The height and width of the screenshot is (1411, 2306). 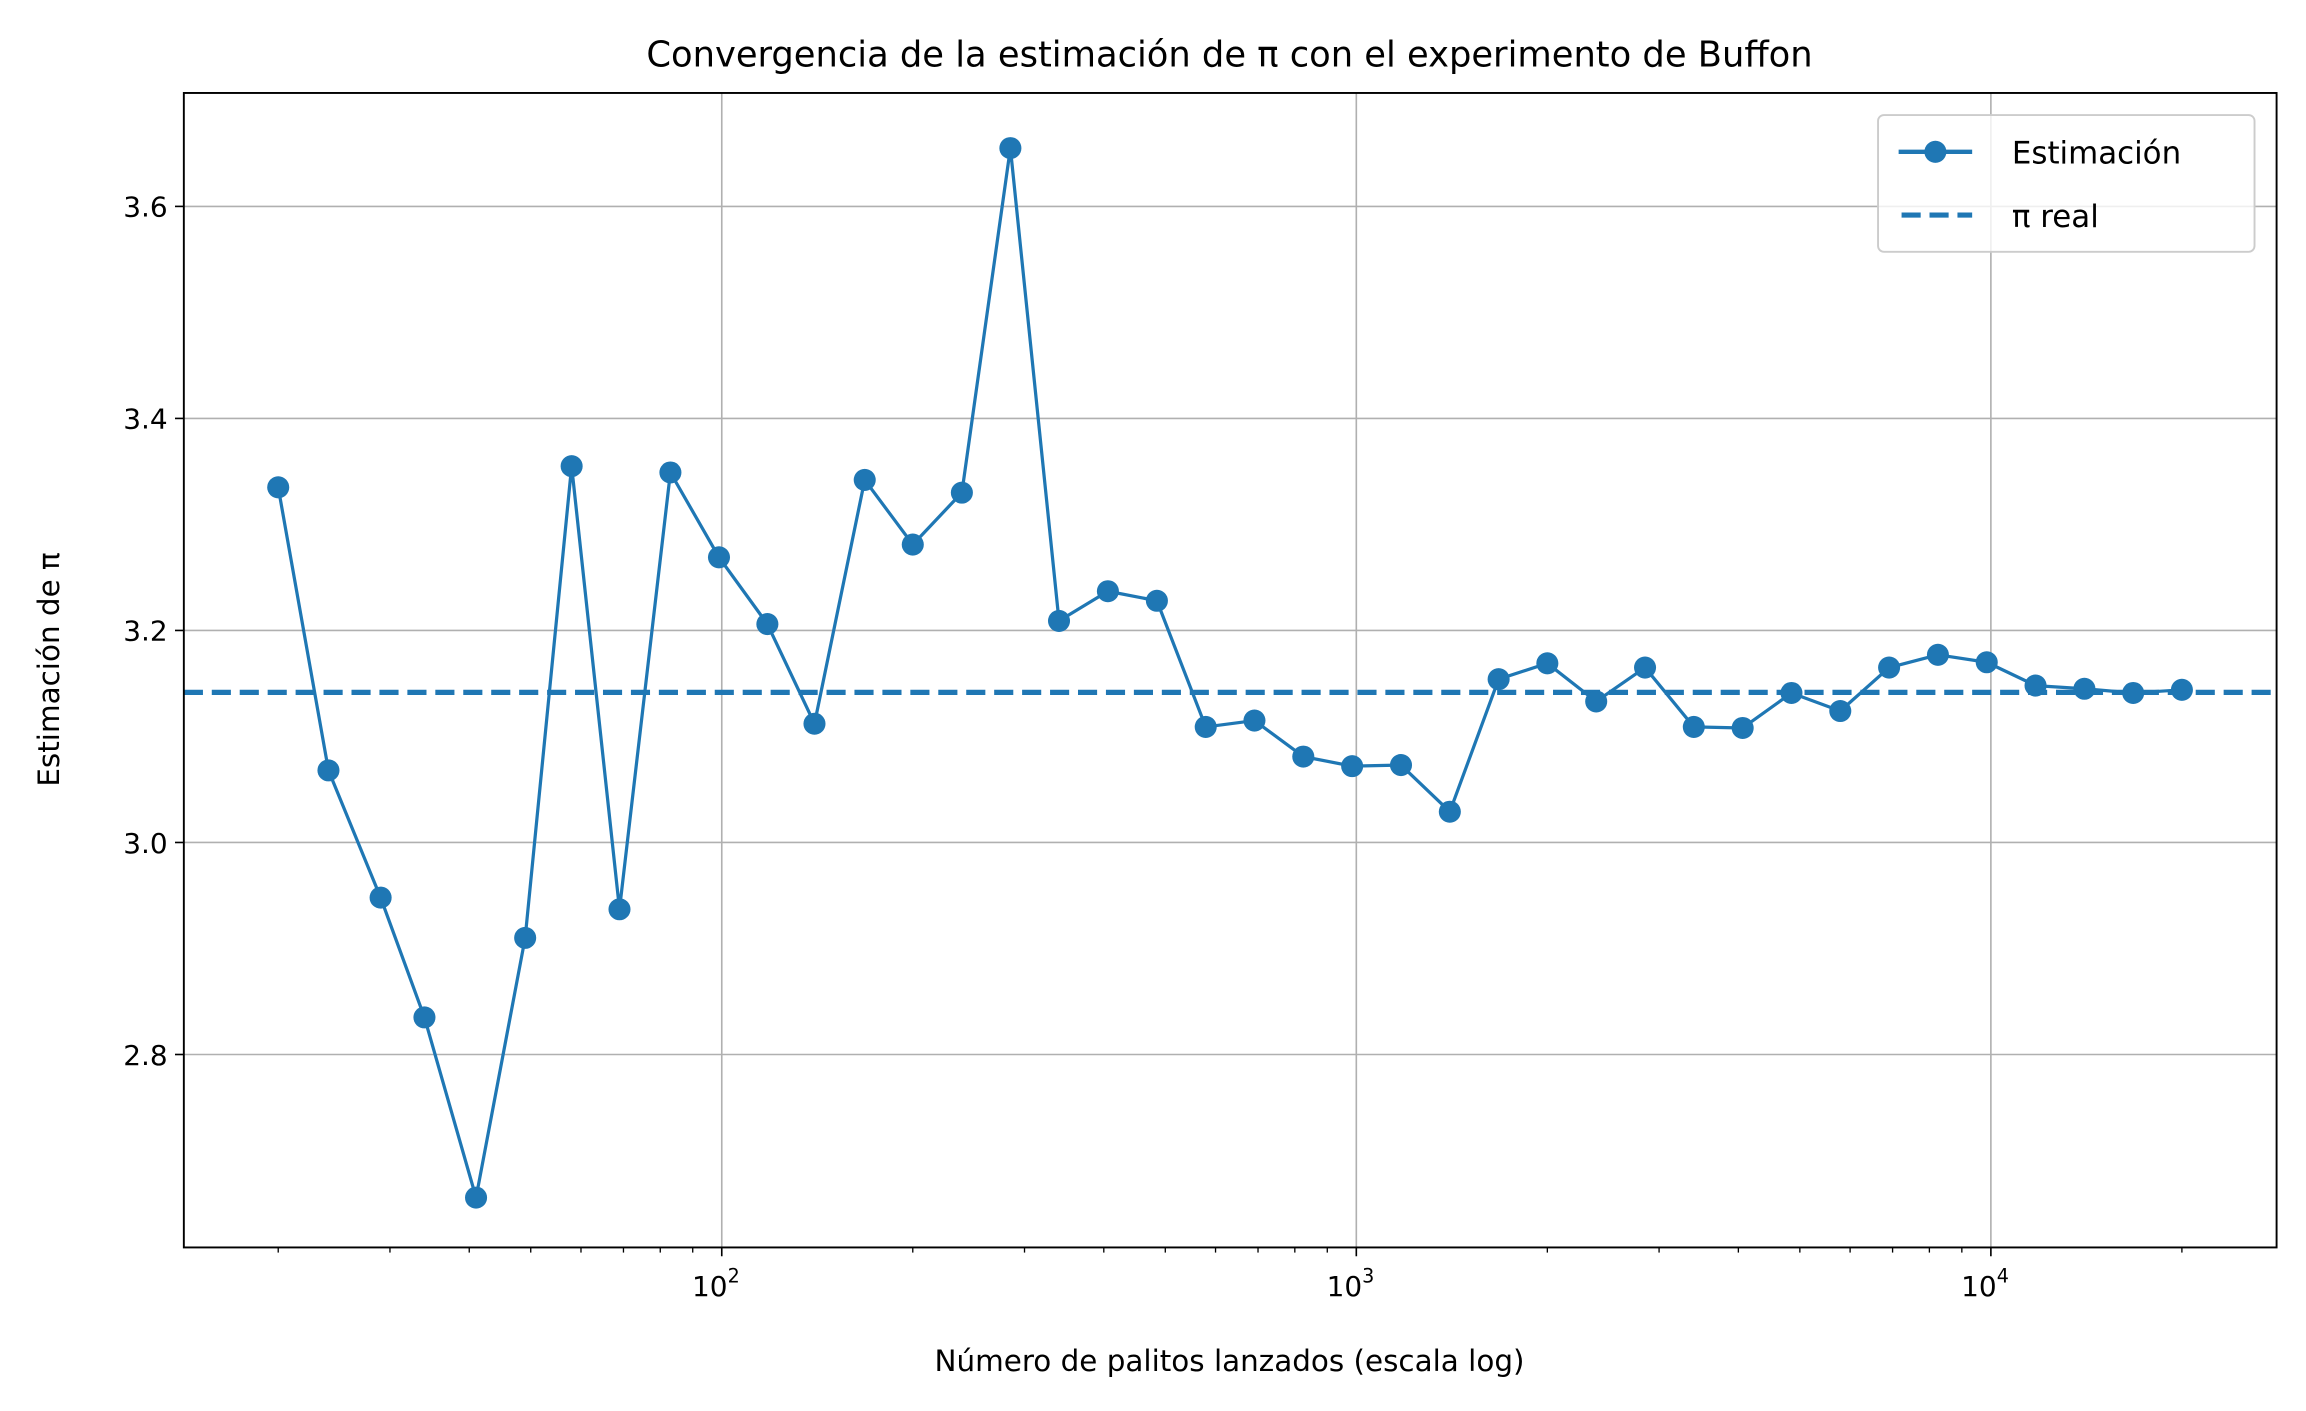 What do you see at coordinates (145, 843) in the screenshot?
I see `y-tick-label: 3.0` at bounding box center [145, 843].